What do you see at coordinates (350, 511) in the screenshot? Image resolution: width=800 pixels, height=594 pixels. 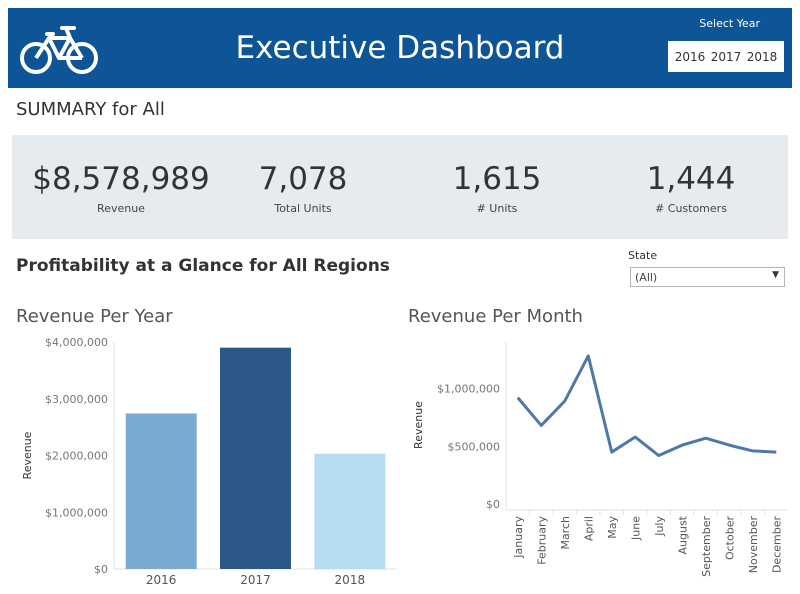 I see `bar-2018` at bounding box center [350, 511].